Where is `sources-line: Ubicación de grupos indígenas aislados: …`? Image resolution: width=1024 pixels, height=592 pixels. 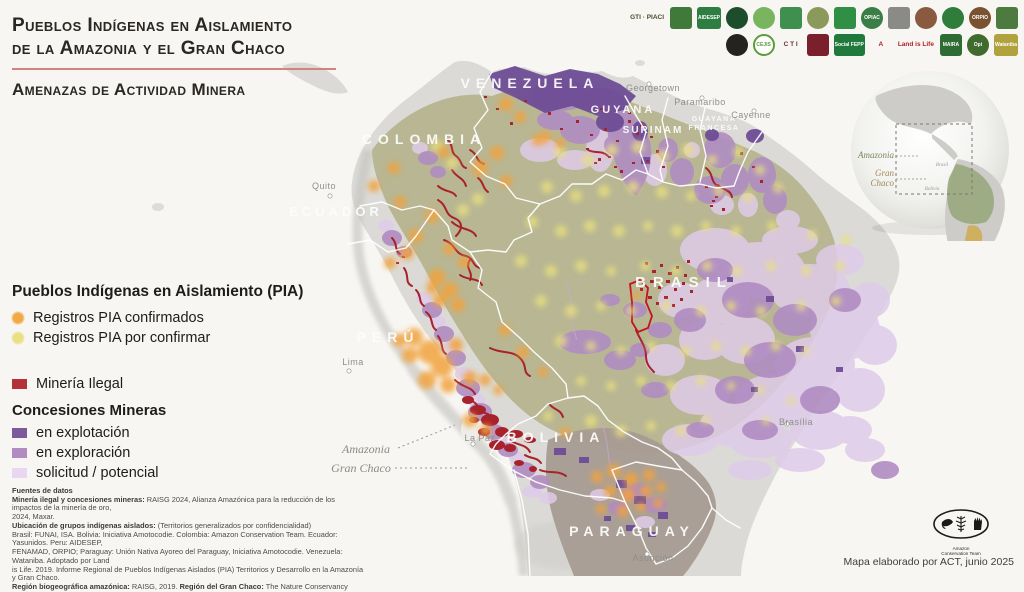
sources-line: Ubicación de grupos indígenas aislados: … is located at coordinates (188, 526).